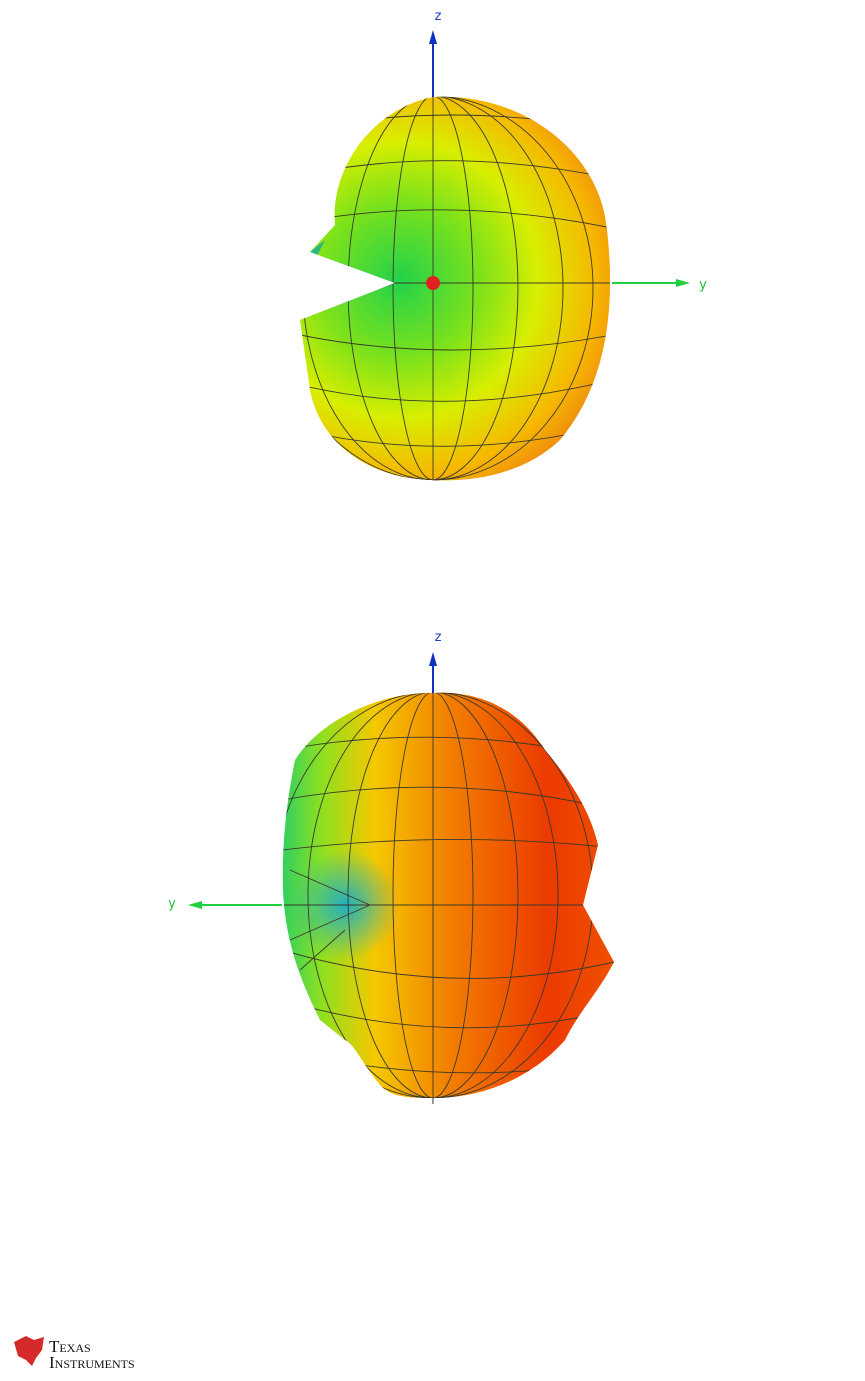 The height and width of the screenshot is (1381, 865). Describe the element at coordinates (433, 283) in the screenshot. I see `origin-dot` at that location.